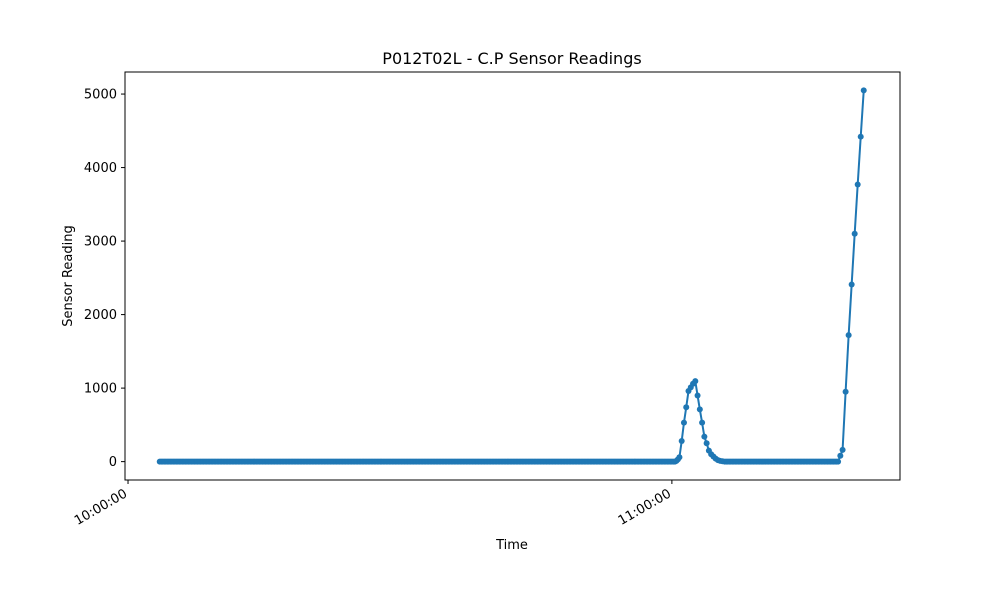 The image size is (1000, 600). Describe the element at coordinates (68, 275) in the screenshot. I see `y-axis-label: Sensor Reading` at that location.